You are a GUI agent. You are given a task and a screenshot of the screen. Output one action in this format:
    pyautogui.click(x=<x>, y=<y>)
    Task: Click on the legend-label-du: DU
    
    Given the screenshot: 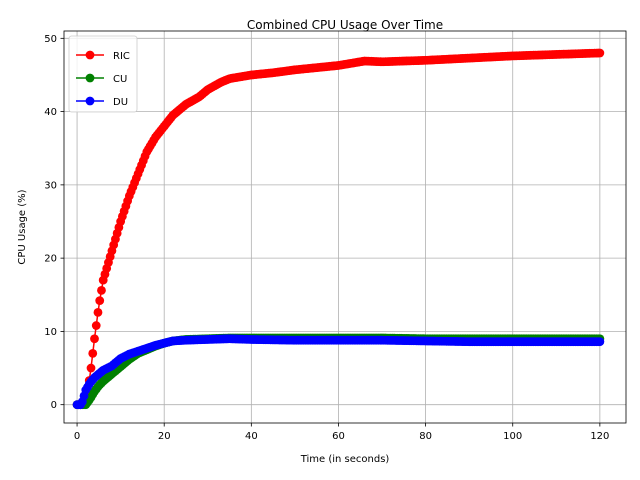 What is the action you would take?
    pyautogui.click(x=120, y=102)
    